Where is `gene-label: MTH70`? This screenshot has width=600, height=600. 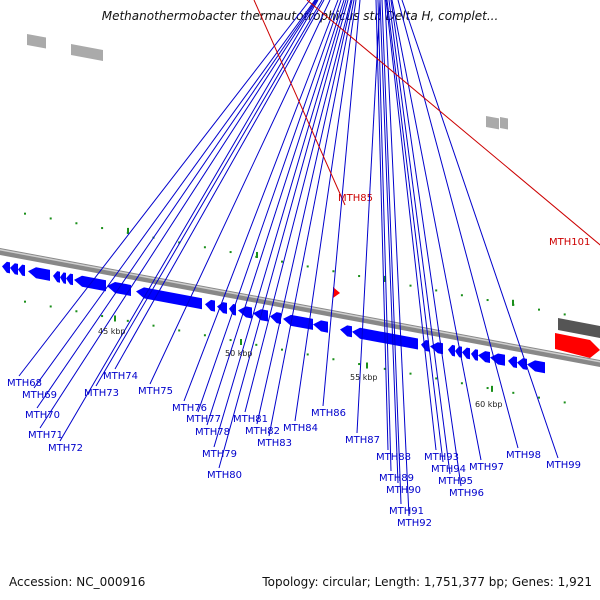 gene-label: MTH70 is located at coordinates (42, 415).